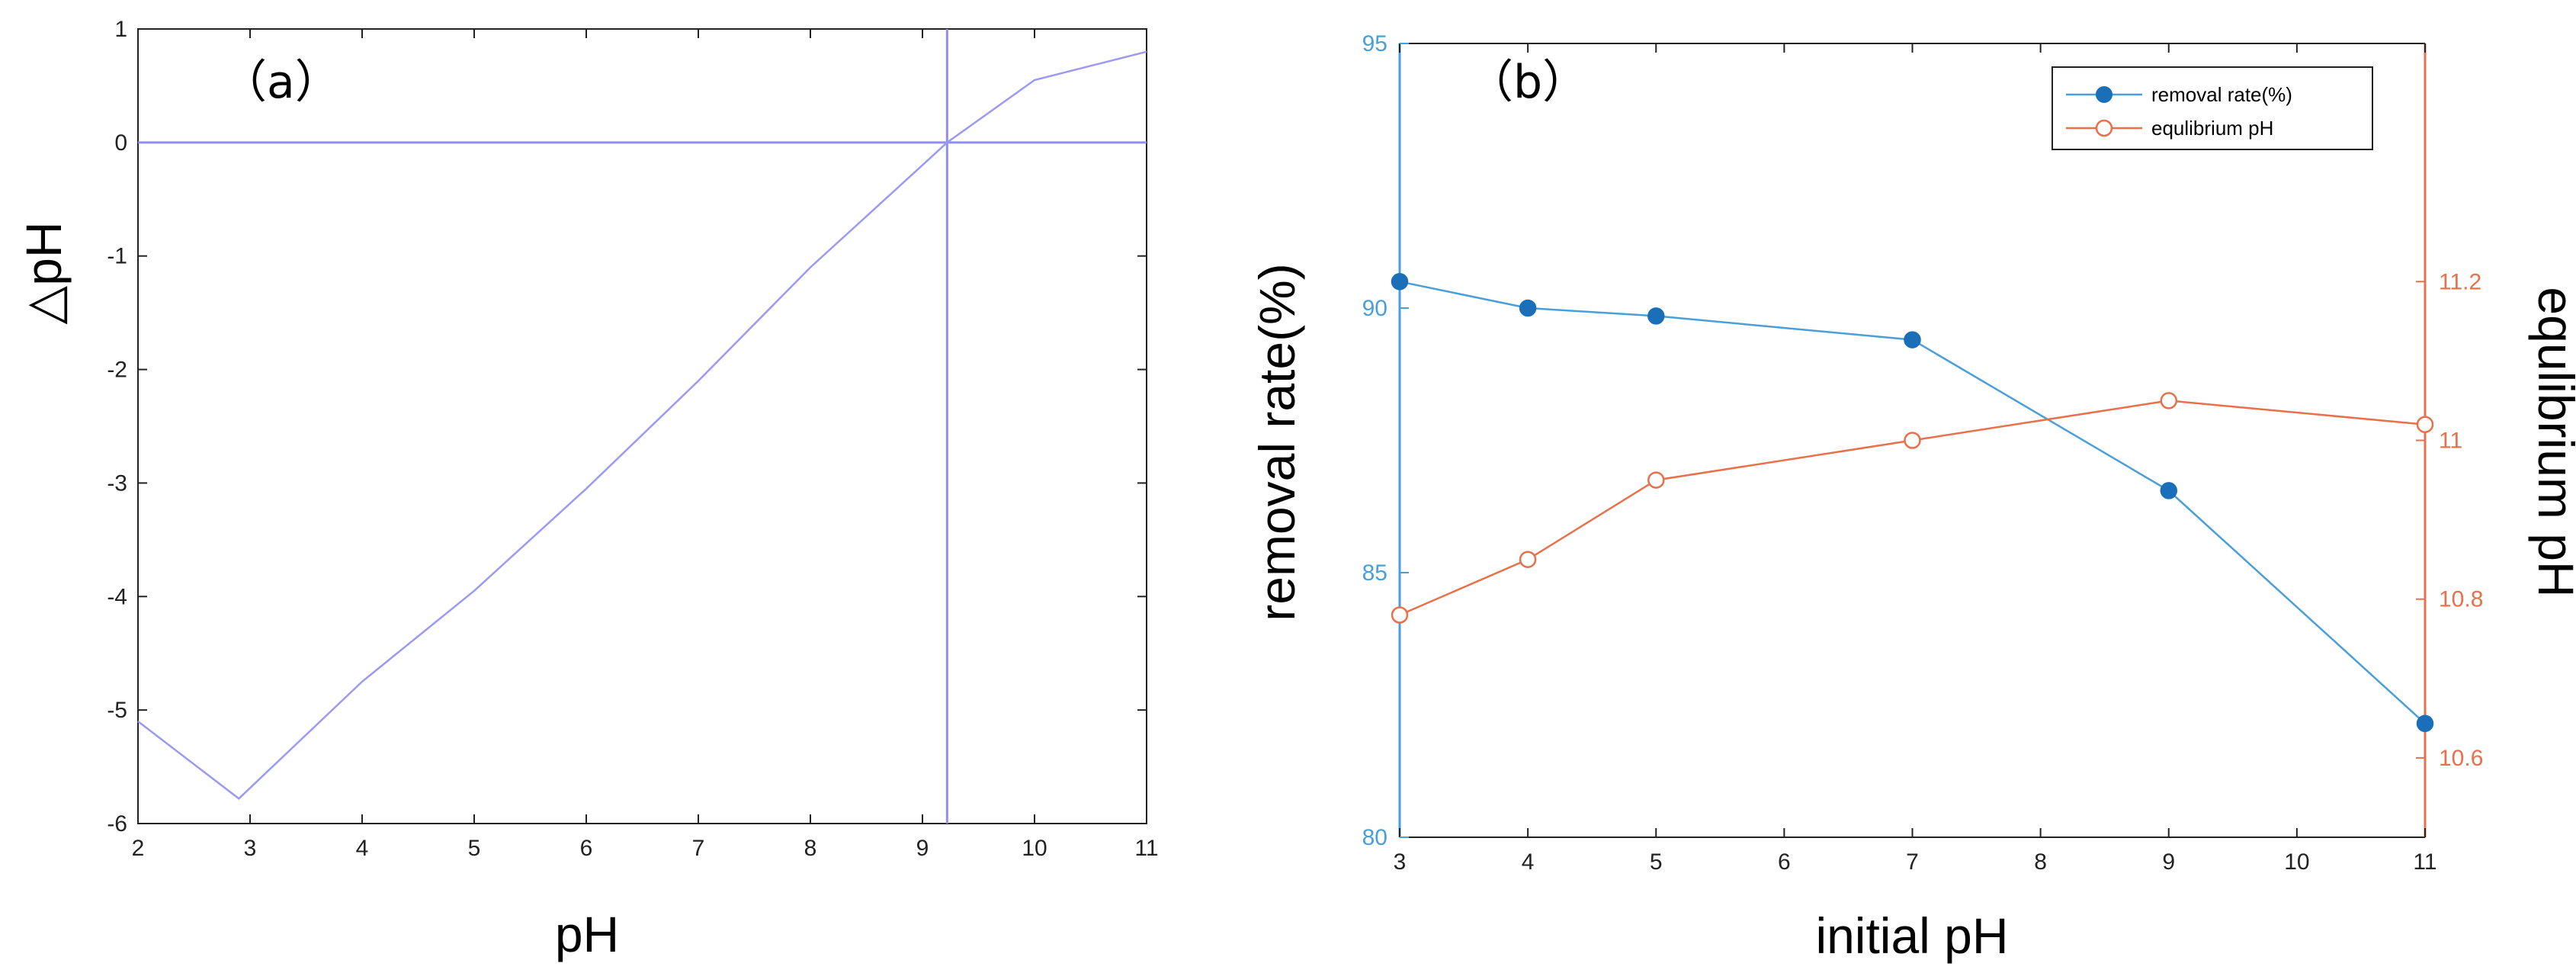 Image resolution: width=2576 pixels, height=973 pixels. Describe the element at coordinates (120, 143) in the screenshot. I see `chart-a-y-tick-label: 0` at that location.